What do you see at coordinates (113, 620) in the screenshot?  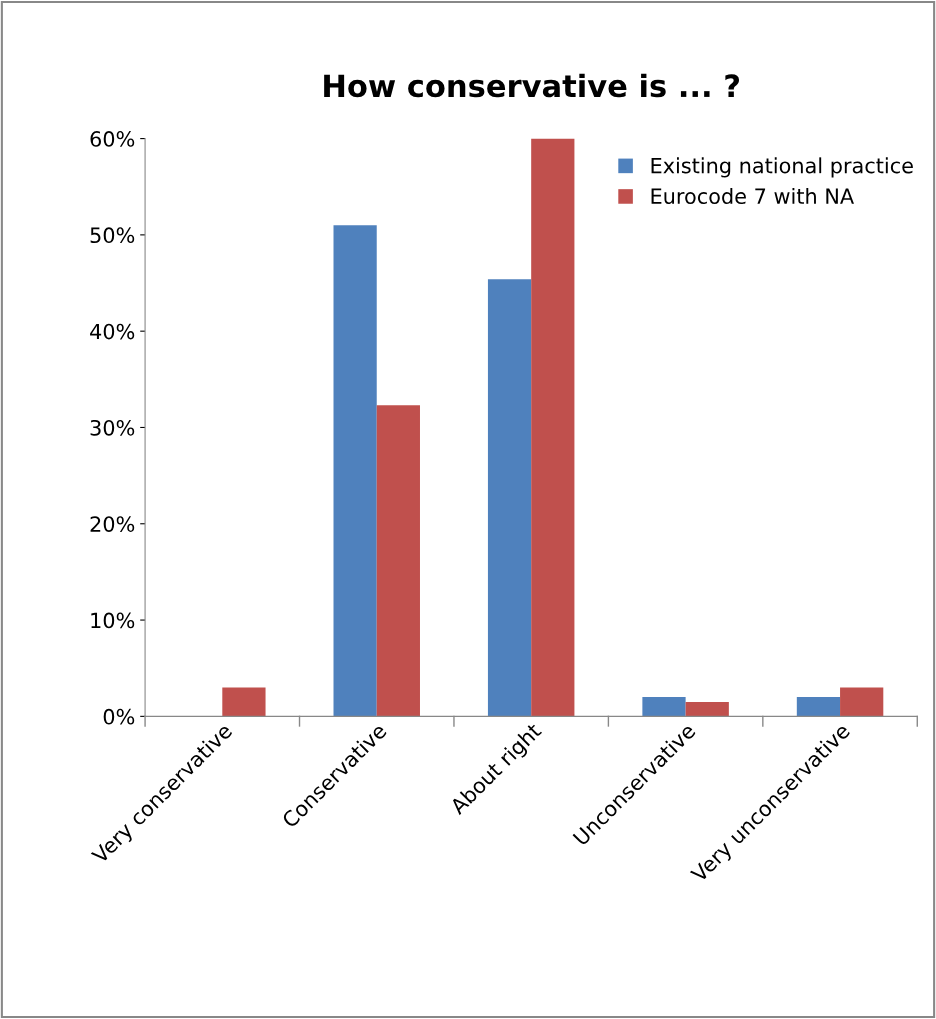 I see `y-tick-label: 10%` at bounding box center [113, 620].